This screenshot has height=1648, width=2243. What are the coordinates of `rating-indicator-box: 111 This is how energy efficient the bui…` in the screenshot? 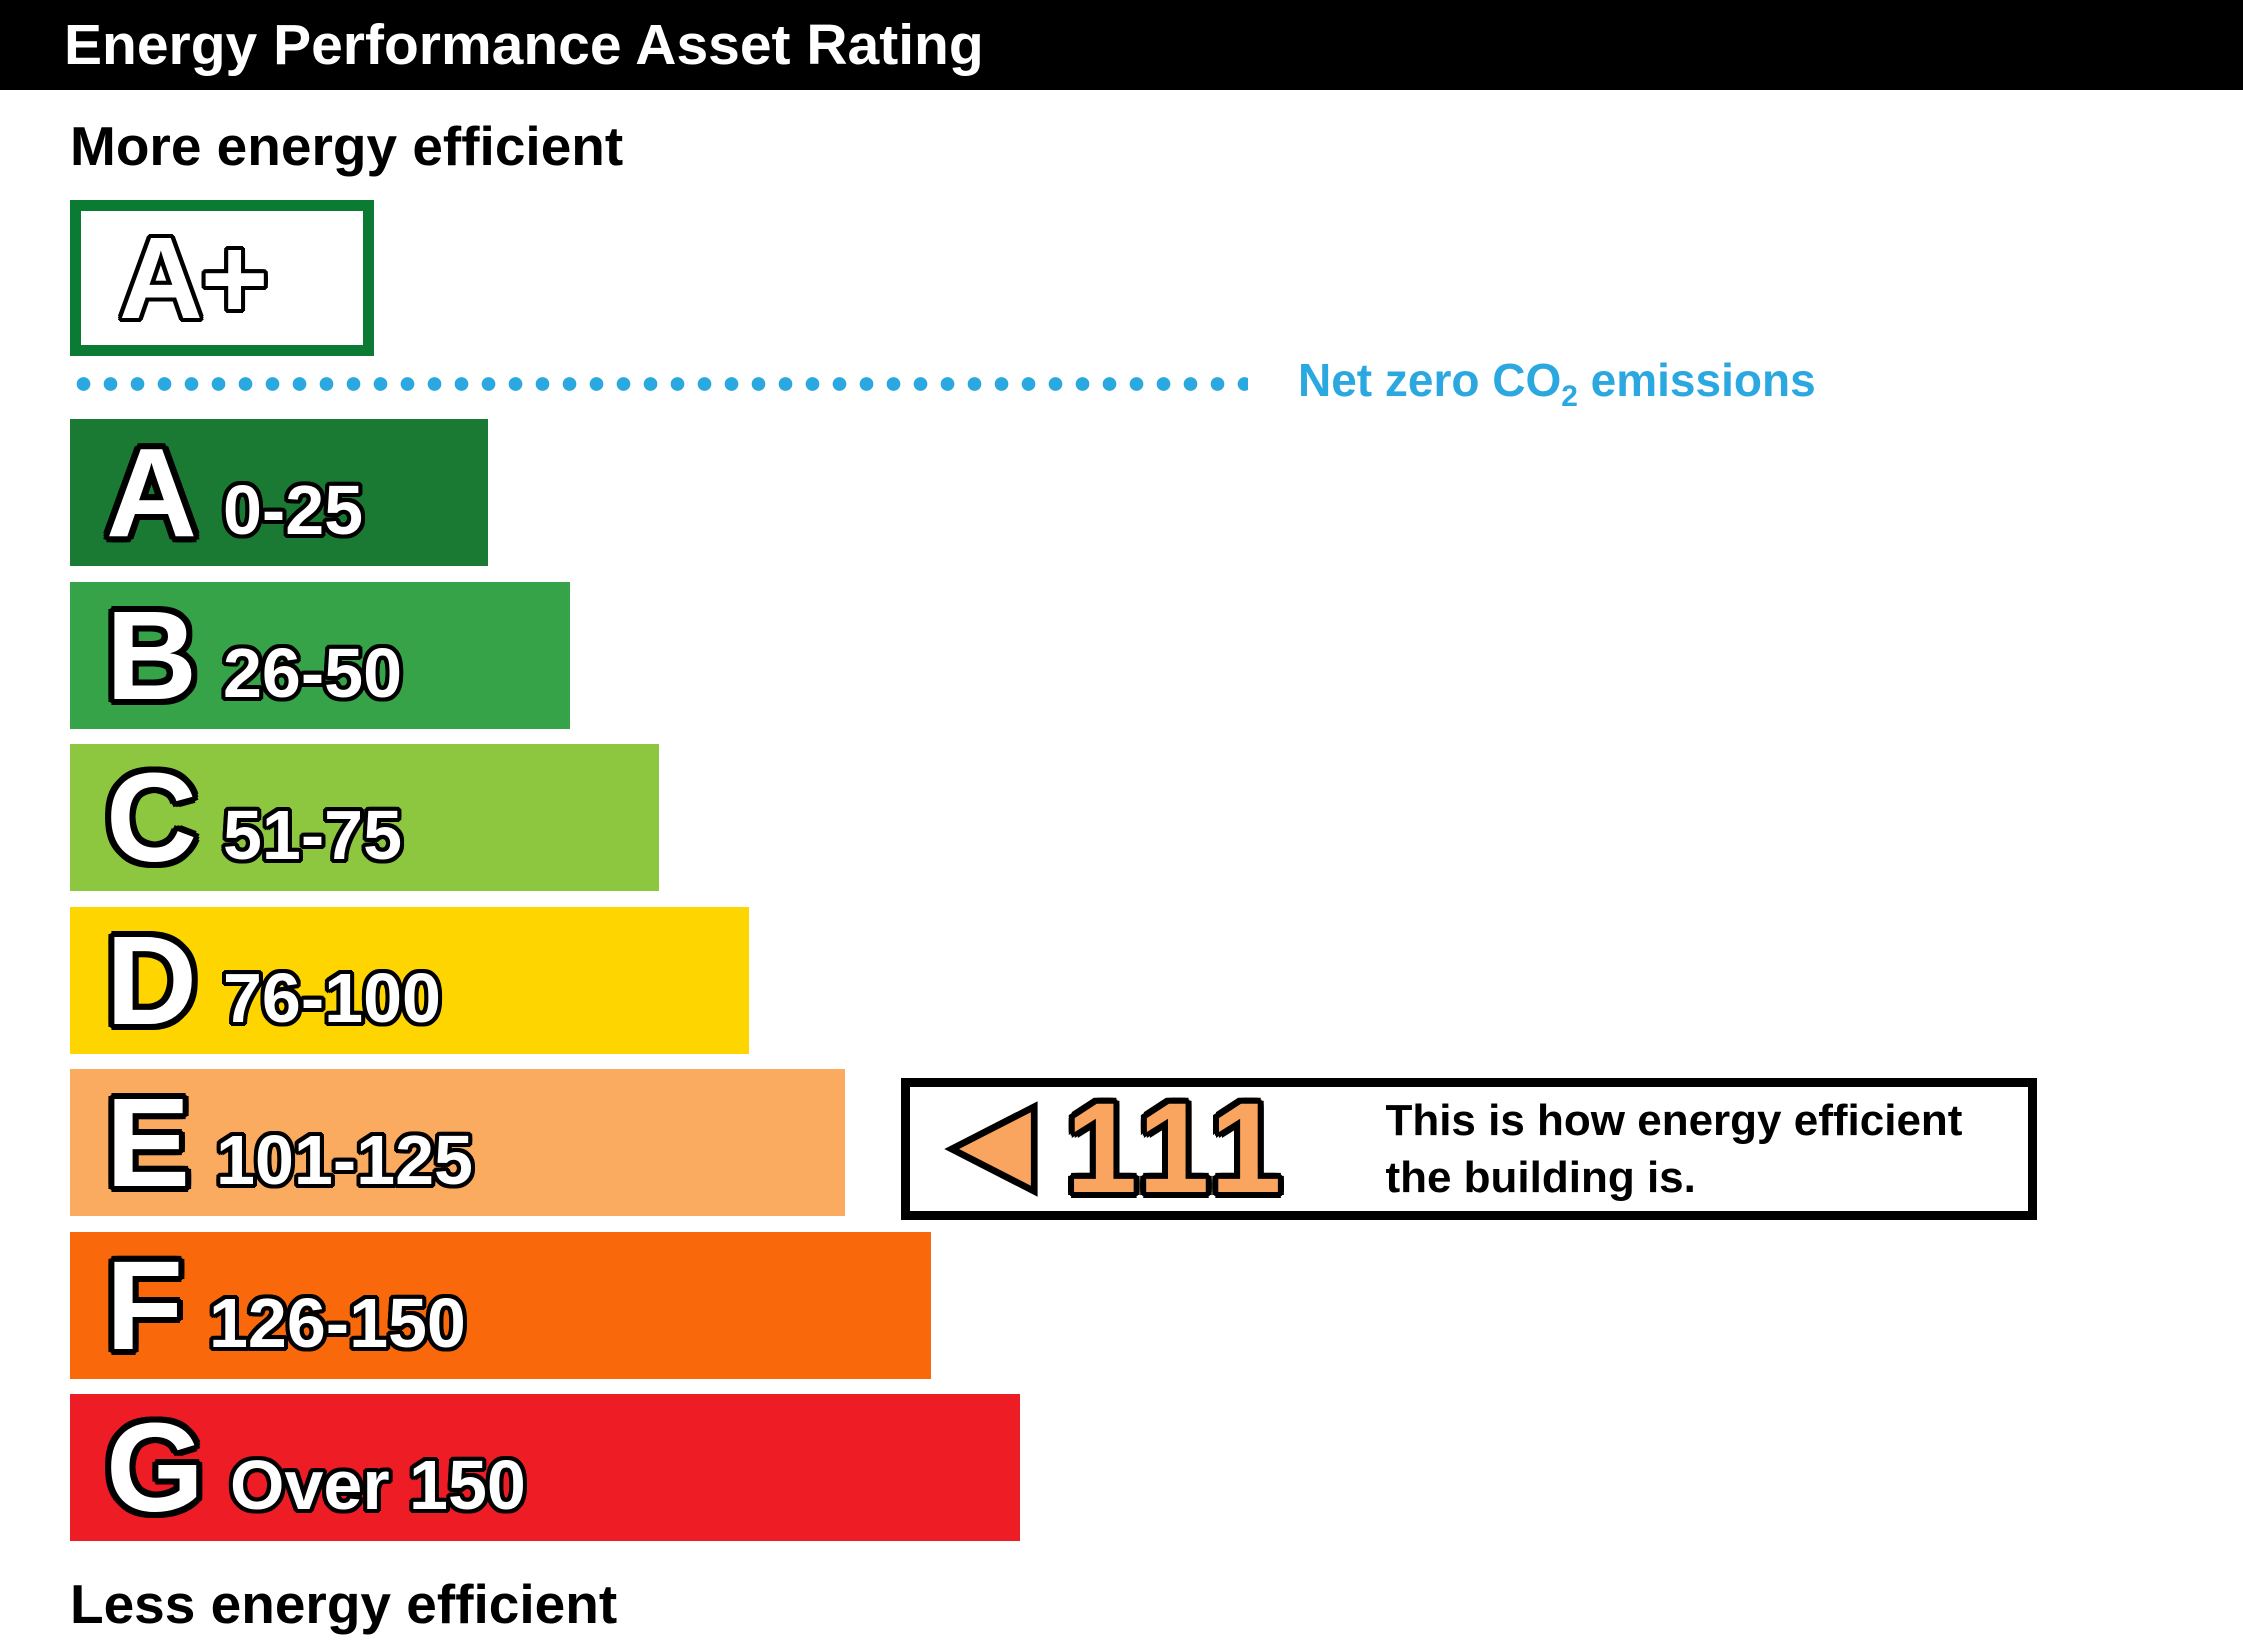 It's located at (1469, 1149).